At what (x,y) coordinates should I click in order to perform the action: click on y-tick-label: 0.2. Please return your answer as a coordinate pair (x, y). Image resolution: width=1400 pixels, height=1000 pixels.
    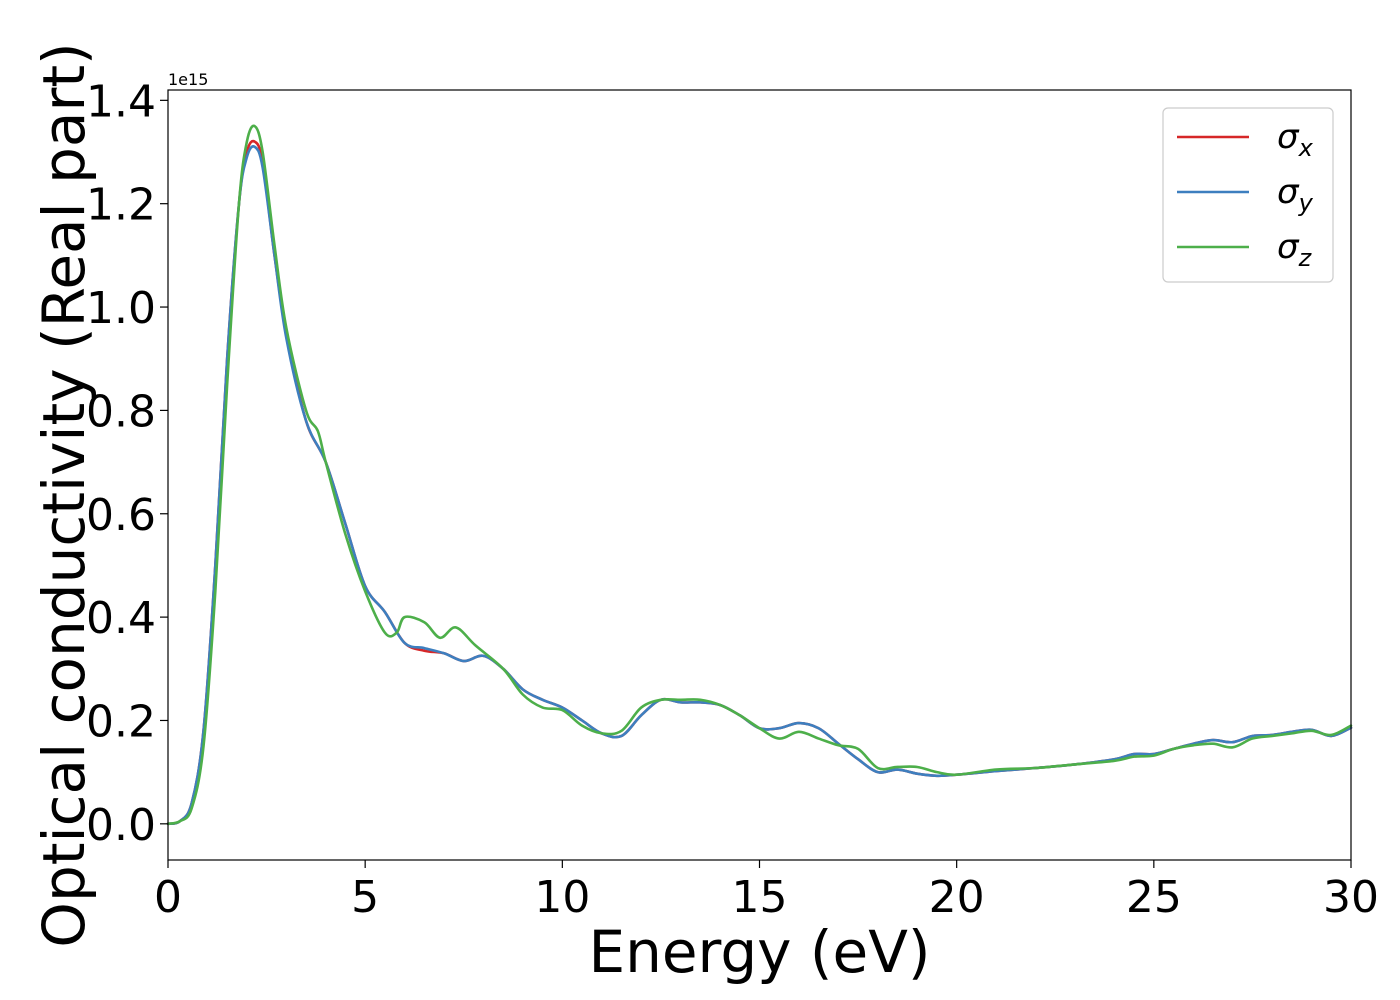
    Looking at the image, I should click on (121, 721).